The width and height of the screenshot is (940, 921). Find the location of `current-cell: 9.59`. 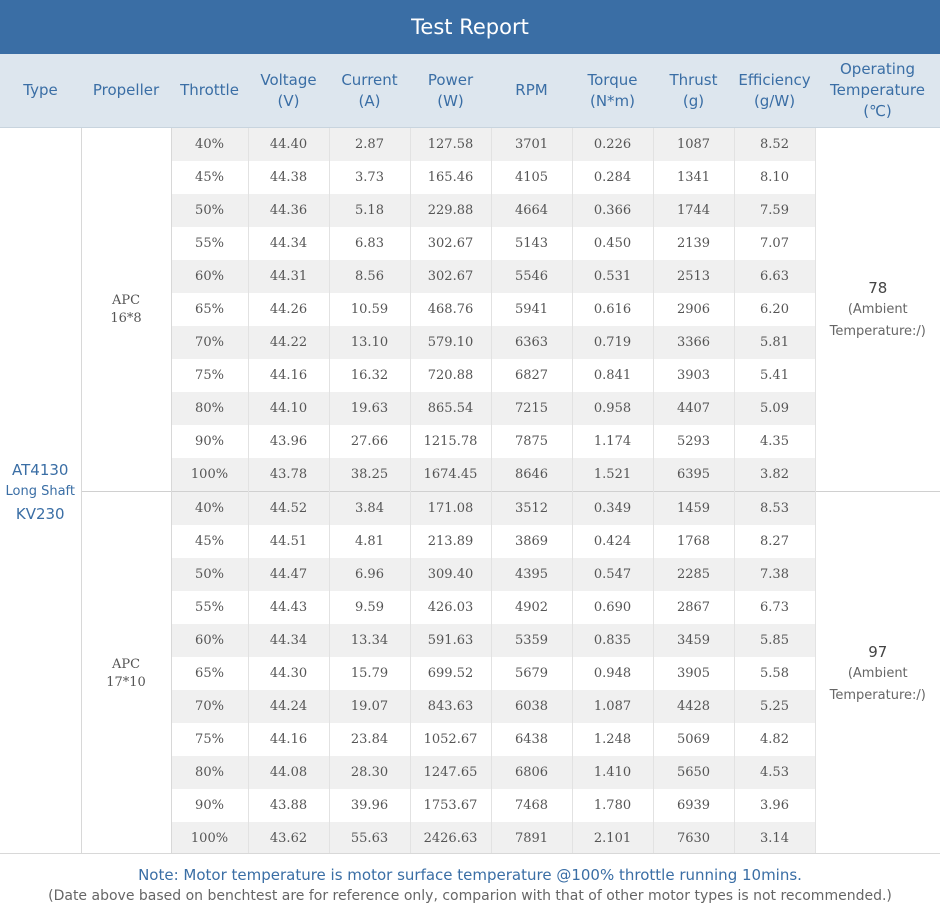

current-cell: 9.59 is located at coordinates (369, 607).